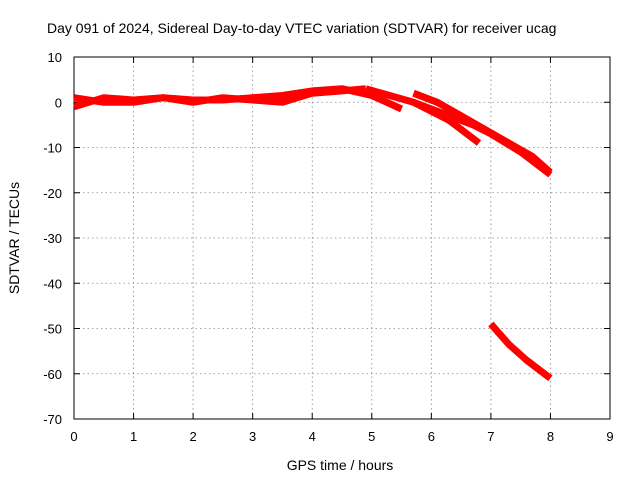 The image size is (640, 480). What do you see at coordinates (550, 436) in the screenshot?
I see `x-tick-label: 8` at bounding box center [550, 436].